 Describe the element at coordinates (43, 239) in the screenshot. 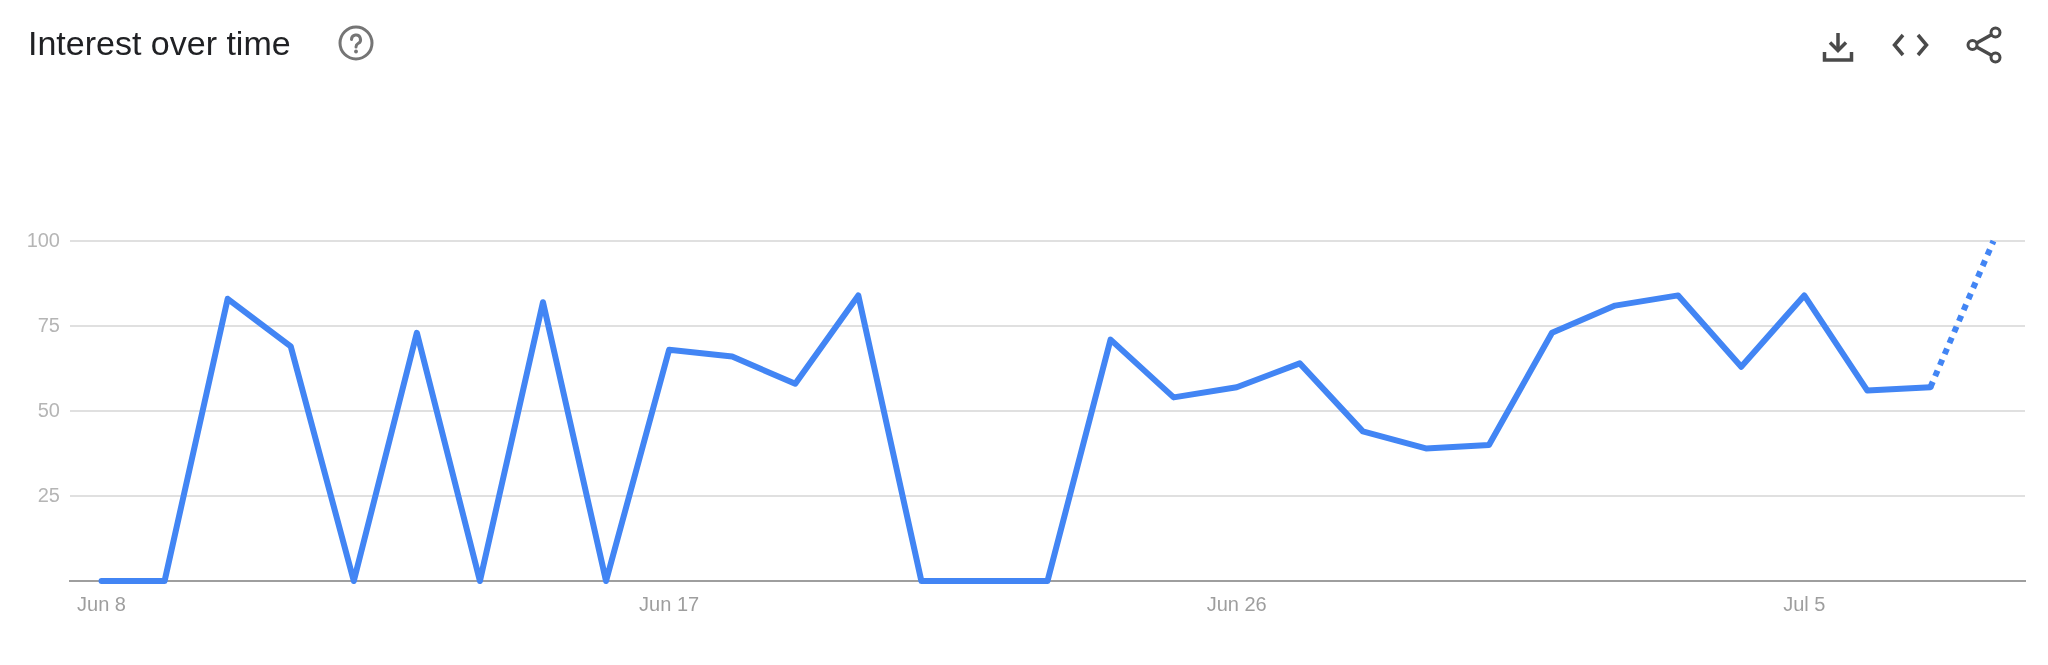

I see `y-tick-label: 100` at that location.